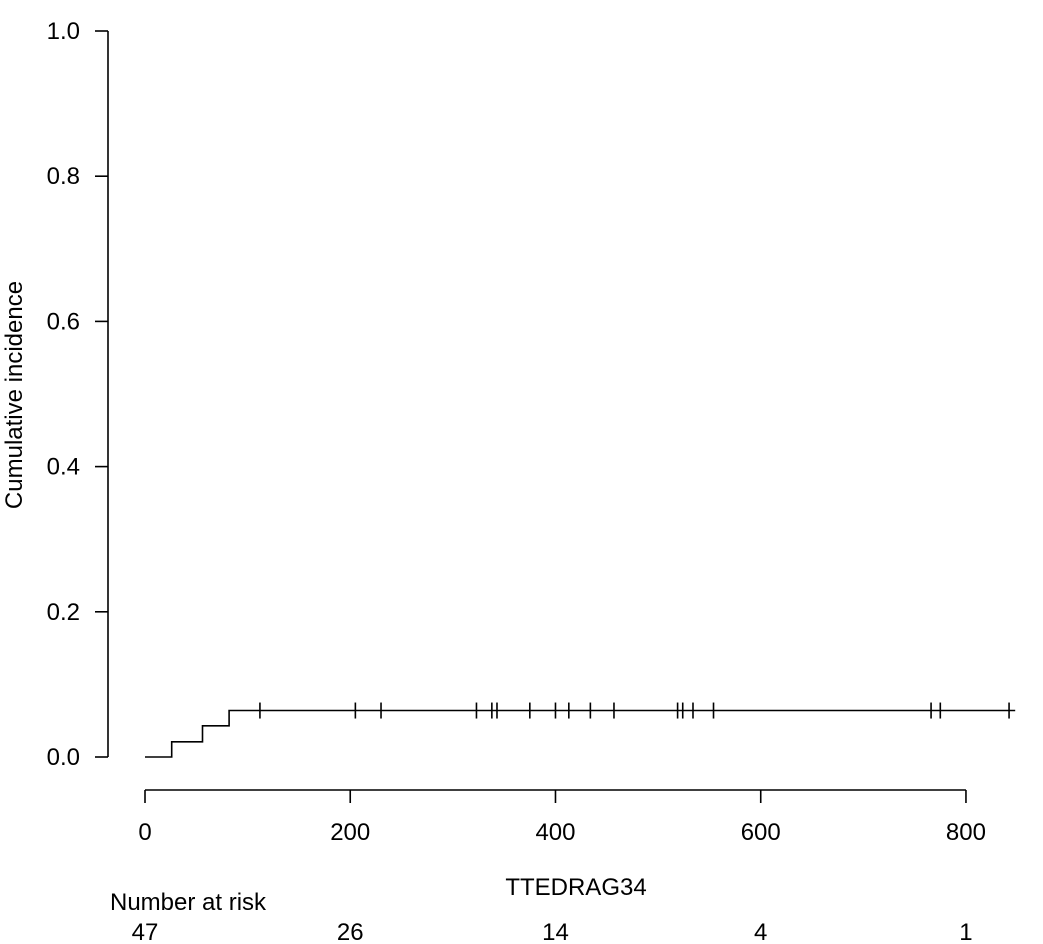 The width and height of the screenshot is (1043, 944). Describe the element at coordinates (63, 757) in the screenshot. I see `y-tick-label: 0.0` at that location.